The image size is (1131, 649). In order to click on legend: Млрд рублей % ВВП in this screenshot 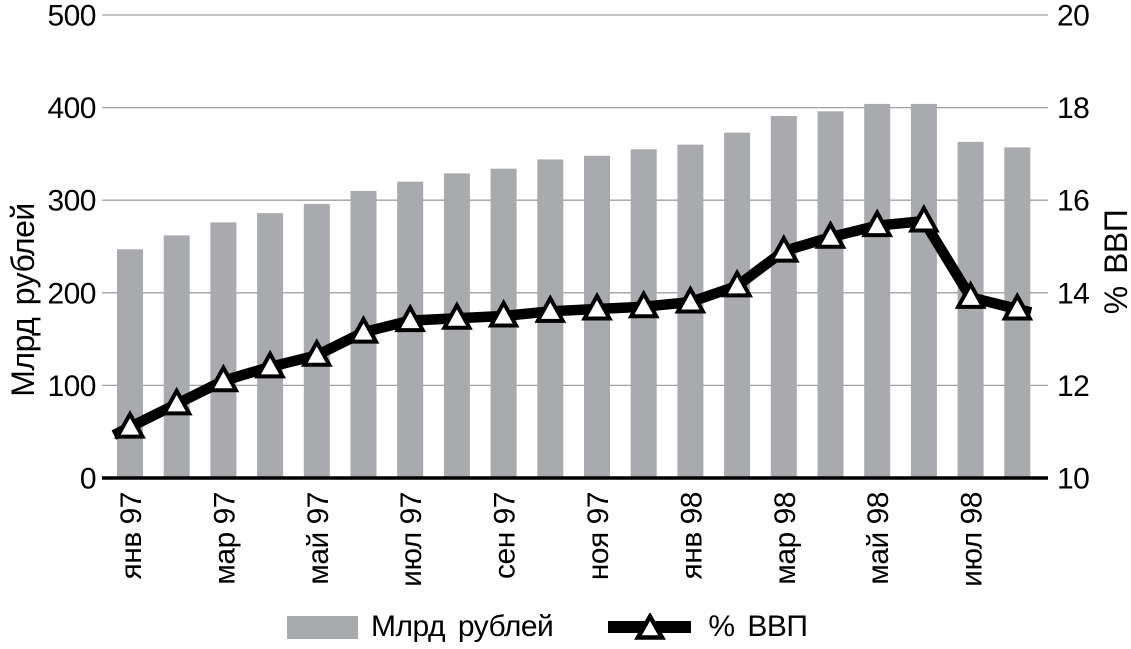, I will do `click(547, 627)`.